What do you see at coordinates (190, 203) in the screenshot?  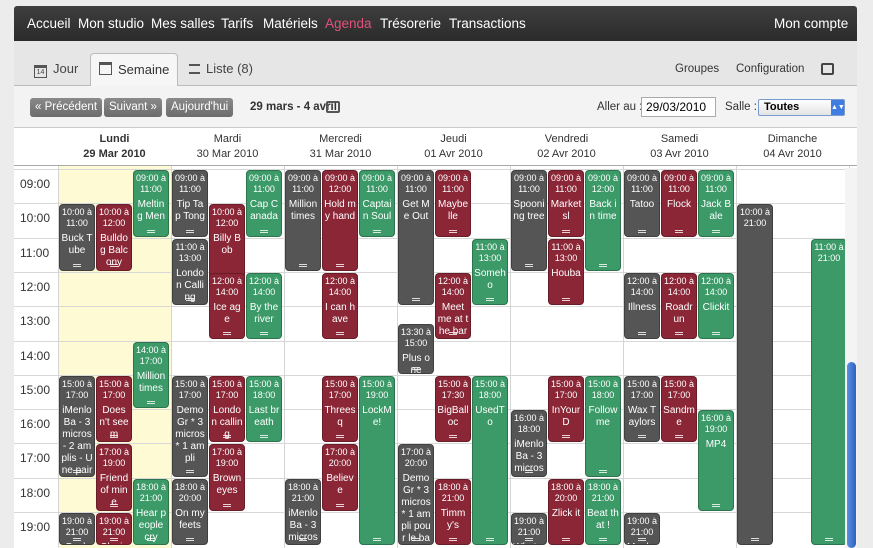 I see `calendar-event: 09:00 à 11:00 Tip Tap Tong` at bounding box center [190, 203].